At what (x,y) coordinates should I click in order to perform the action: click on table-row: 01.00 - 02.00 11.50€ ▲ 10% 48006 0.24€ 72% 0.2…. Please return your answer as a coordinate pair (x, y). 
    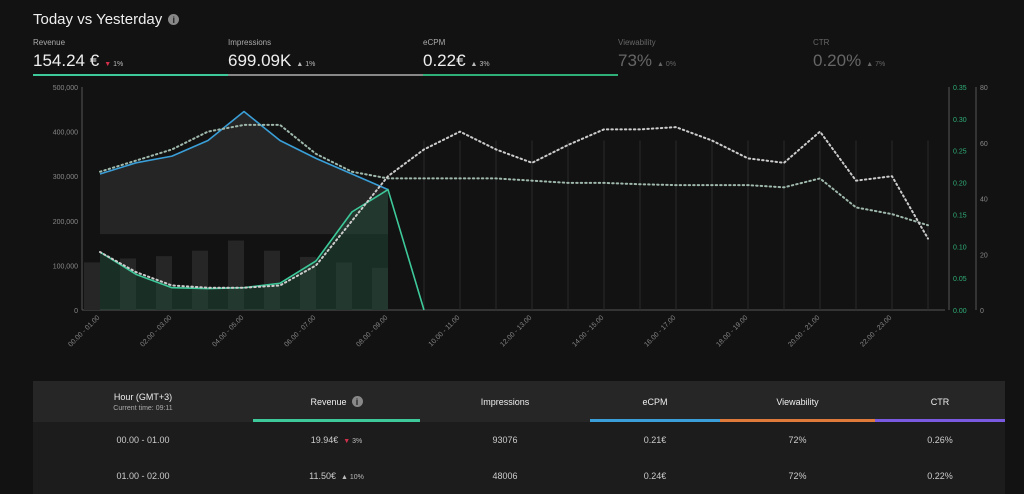
    Looking at the image, I should click on (519, 476).